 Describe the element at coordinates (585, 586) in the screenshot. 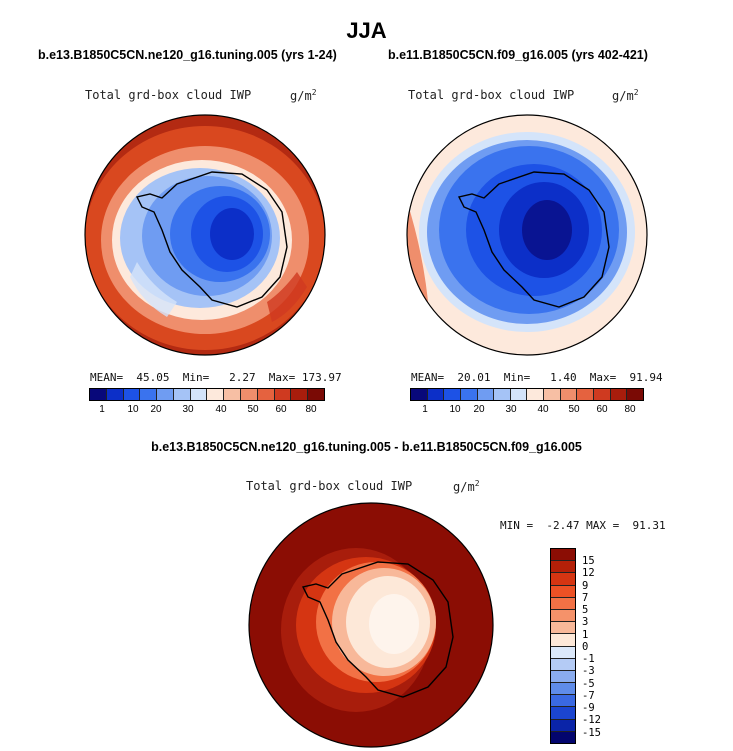

I see `diff-tick-9: 9` at that location.